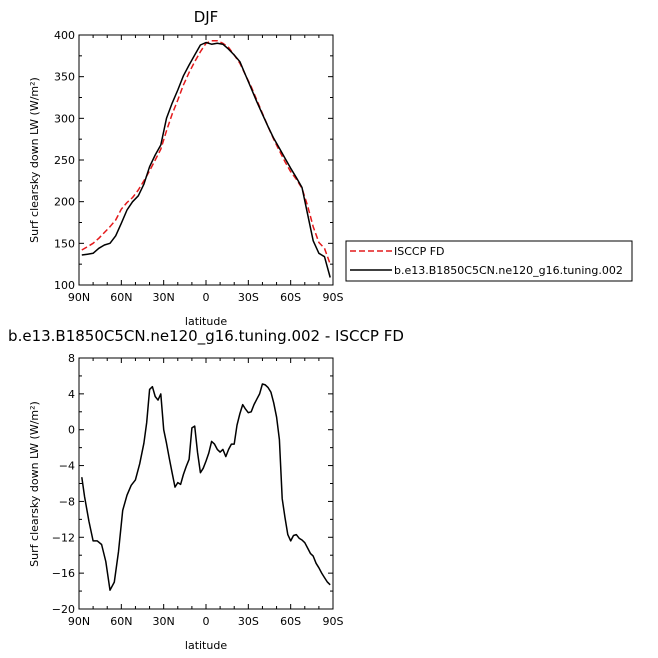  Describe the element at coordinates (64, 35) in the screenshot. I see `y-tick-label: 400` at that location.